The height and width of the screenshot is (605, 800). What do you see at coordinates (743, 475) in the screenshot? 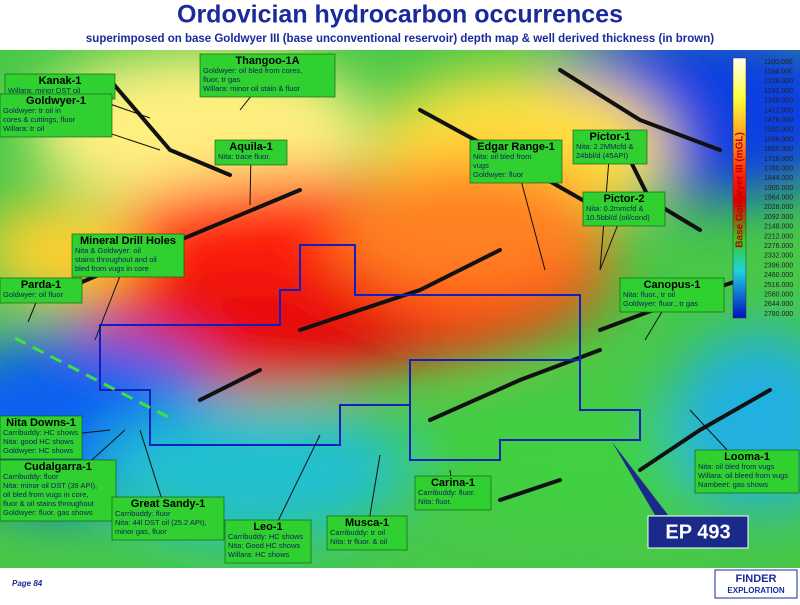
I see `well-note: Willara: oil bleed from vugs` at bounding box center [743, 475].